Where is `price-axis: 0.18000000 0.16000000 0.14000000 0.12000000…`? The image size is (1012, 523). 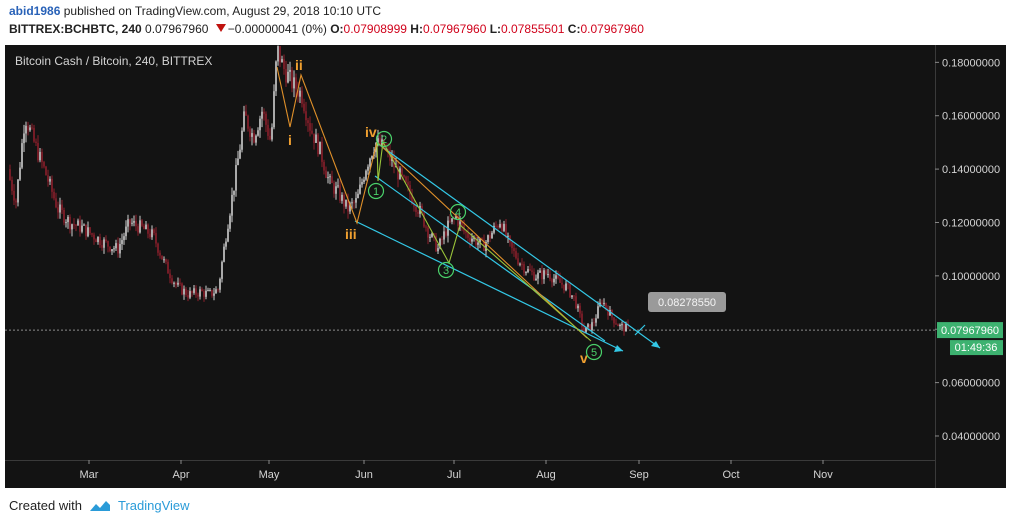
price-axis: 0.18000000 0.16000000 0.14000000 0.12000000… is located at coordinates (967, 250).